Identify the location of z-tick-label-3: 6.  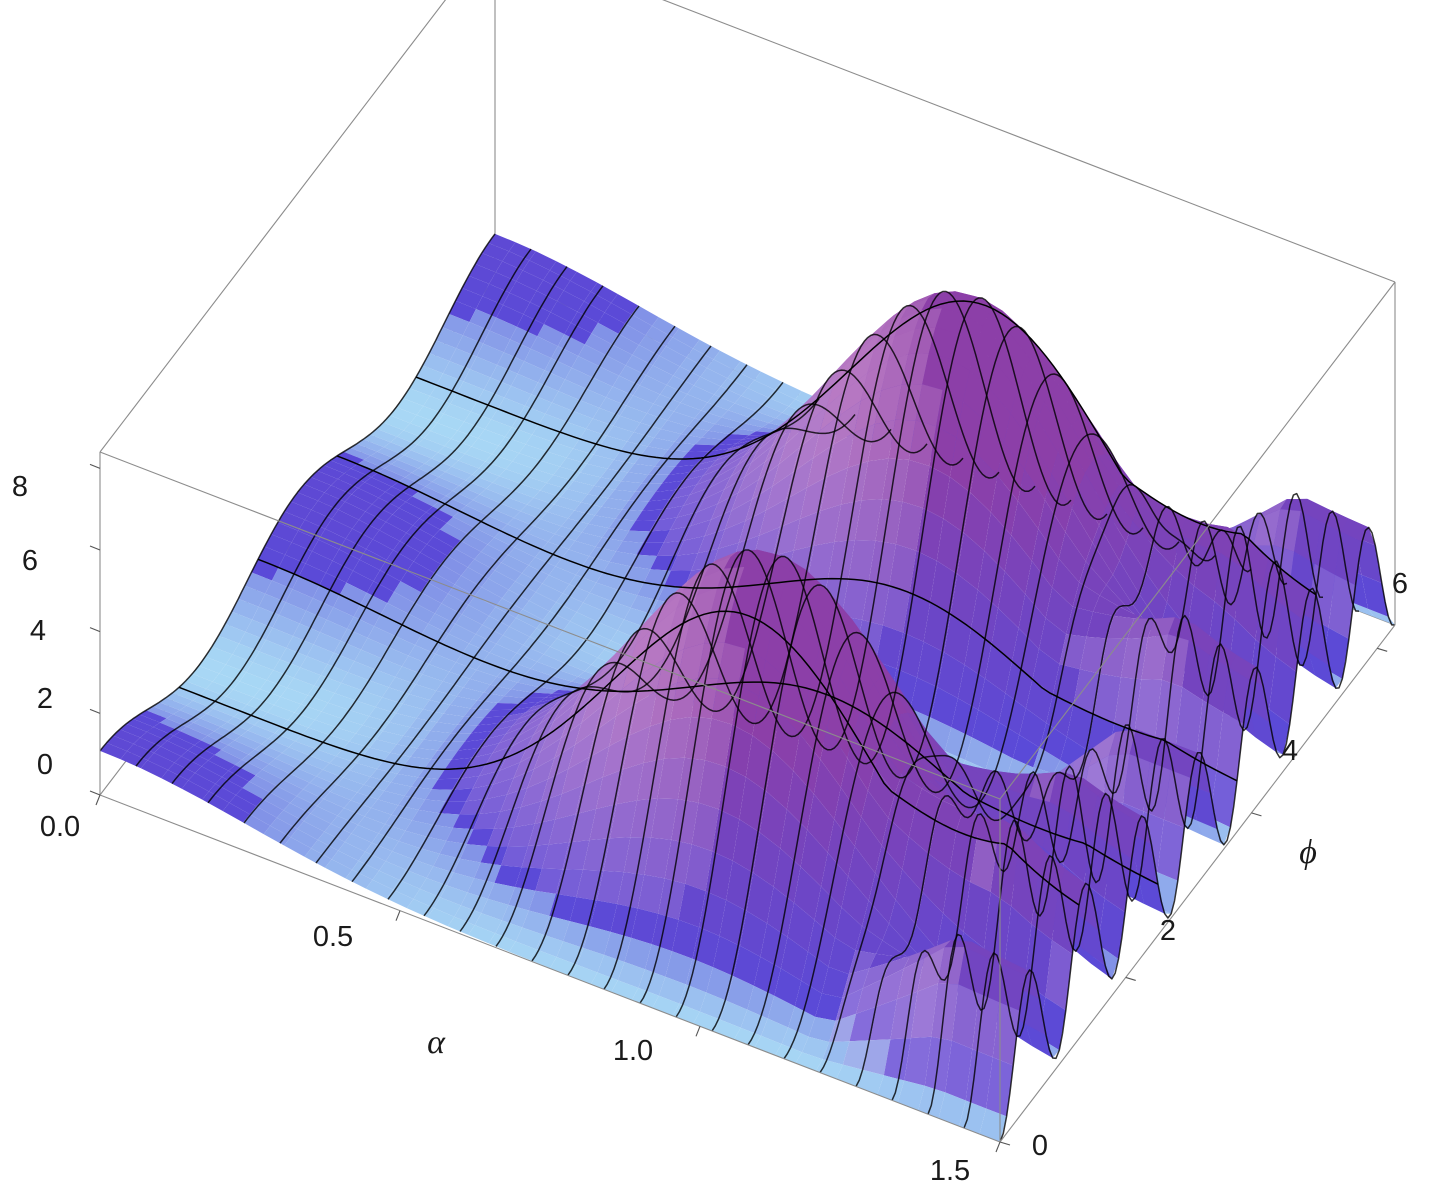
(30, 561).